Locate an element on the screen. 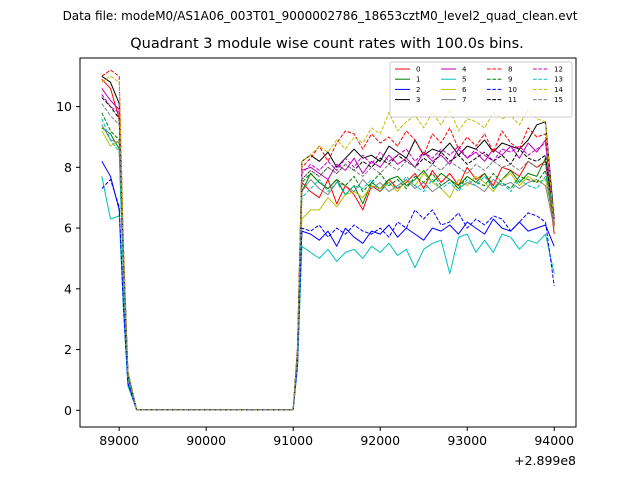 The width and height of the screenshot is (640, 480). legend-label-0: 0 is located at coordinates (418, 70).